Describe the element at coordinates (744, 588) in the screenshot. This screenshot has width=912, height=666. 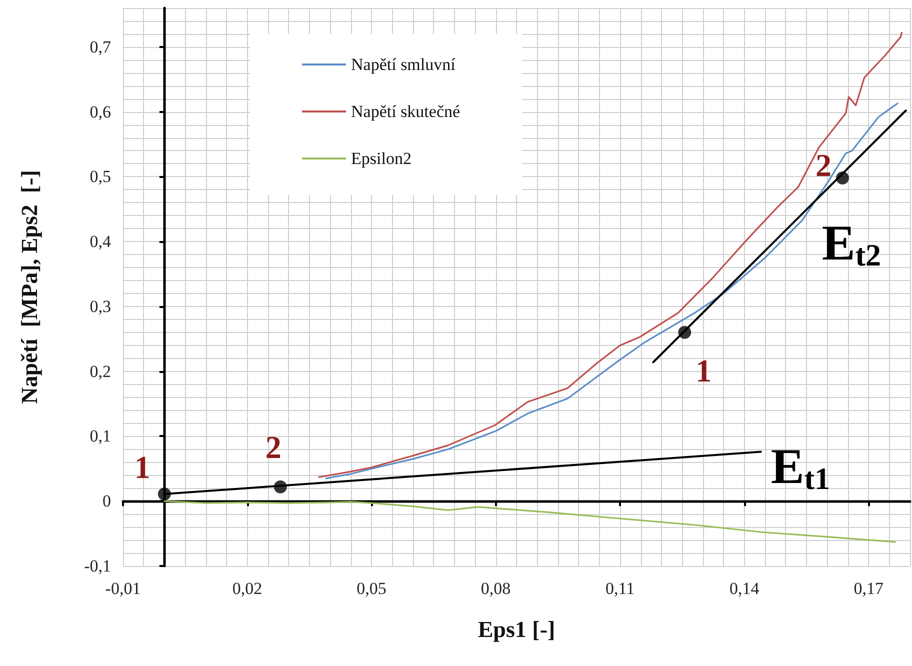
I see `x-tick-label: 0,14` at that location.